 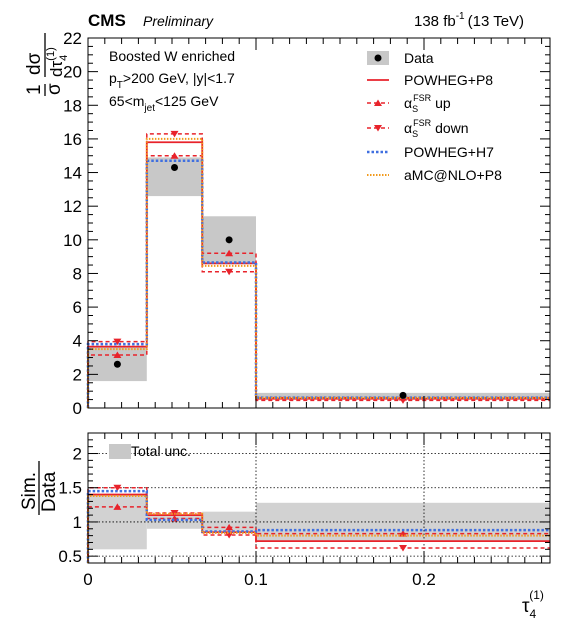 I want to click on y-tick-label: 20, so click(x=72, y=72).